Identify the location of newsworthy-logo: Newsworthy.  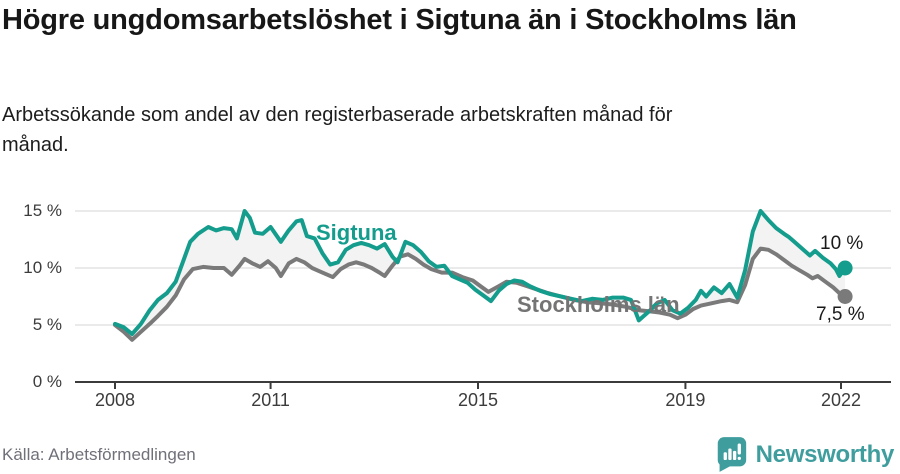
(804, 454).